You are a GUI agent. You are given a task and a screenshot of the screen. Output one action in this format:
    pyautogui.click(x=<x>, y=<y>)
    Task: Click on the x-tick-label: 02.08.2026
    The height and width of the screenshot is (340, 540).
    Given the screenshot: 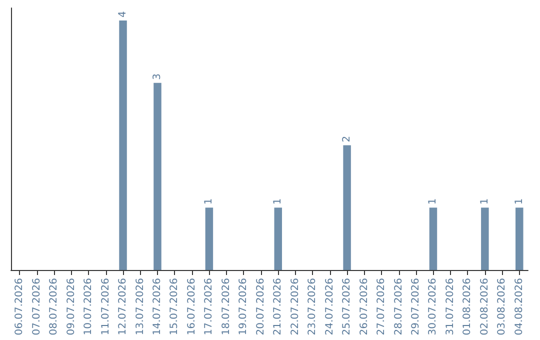 What is the action you would take?
    pyautogui.click(x=484, y=307)
    